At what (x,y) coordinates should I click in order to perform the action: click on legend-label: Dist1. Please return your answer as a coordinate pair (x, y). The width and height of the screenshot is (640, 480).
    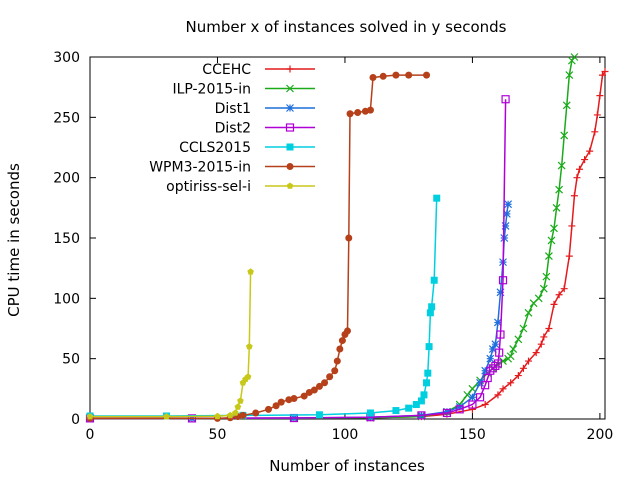
    Looking at the image, I should click on (233, 109).